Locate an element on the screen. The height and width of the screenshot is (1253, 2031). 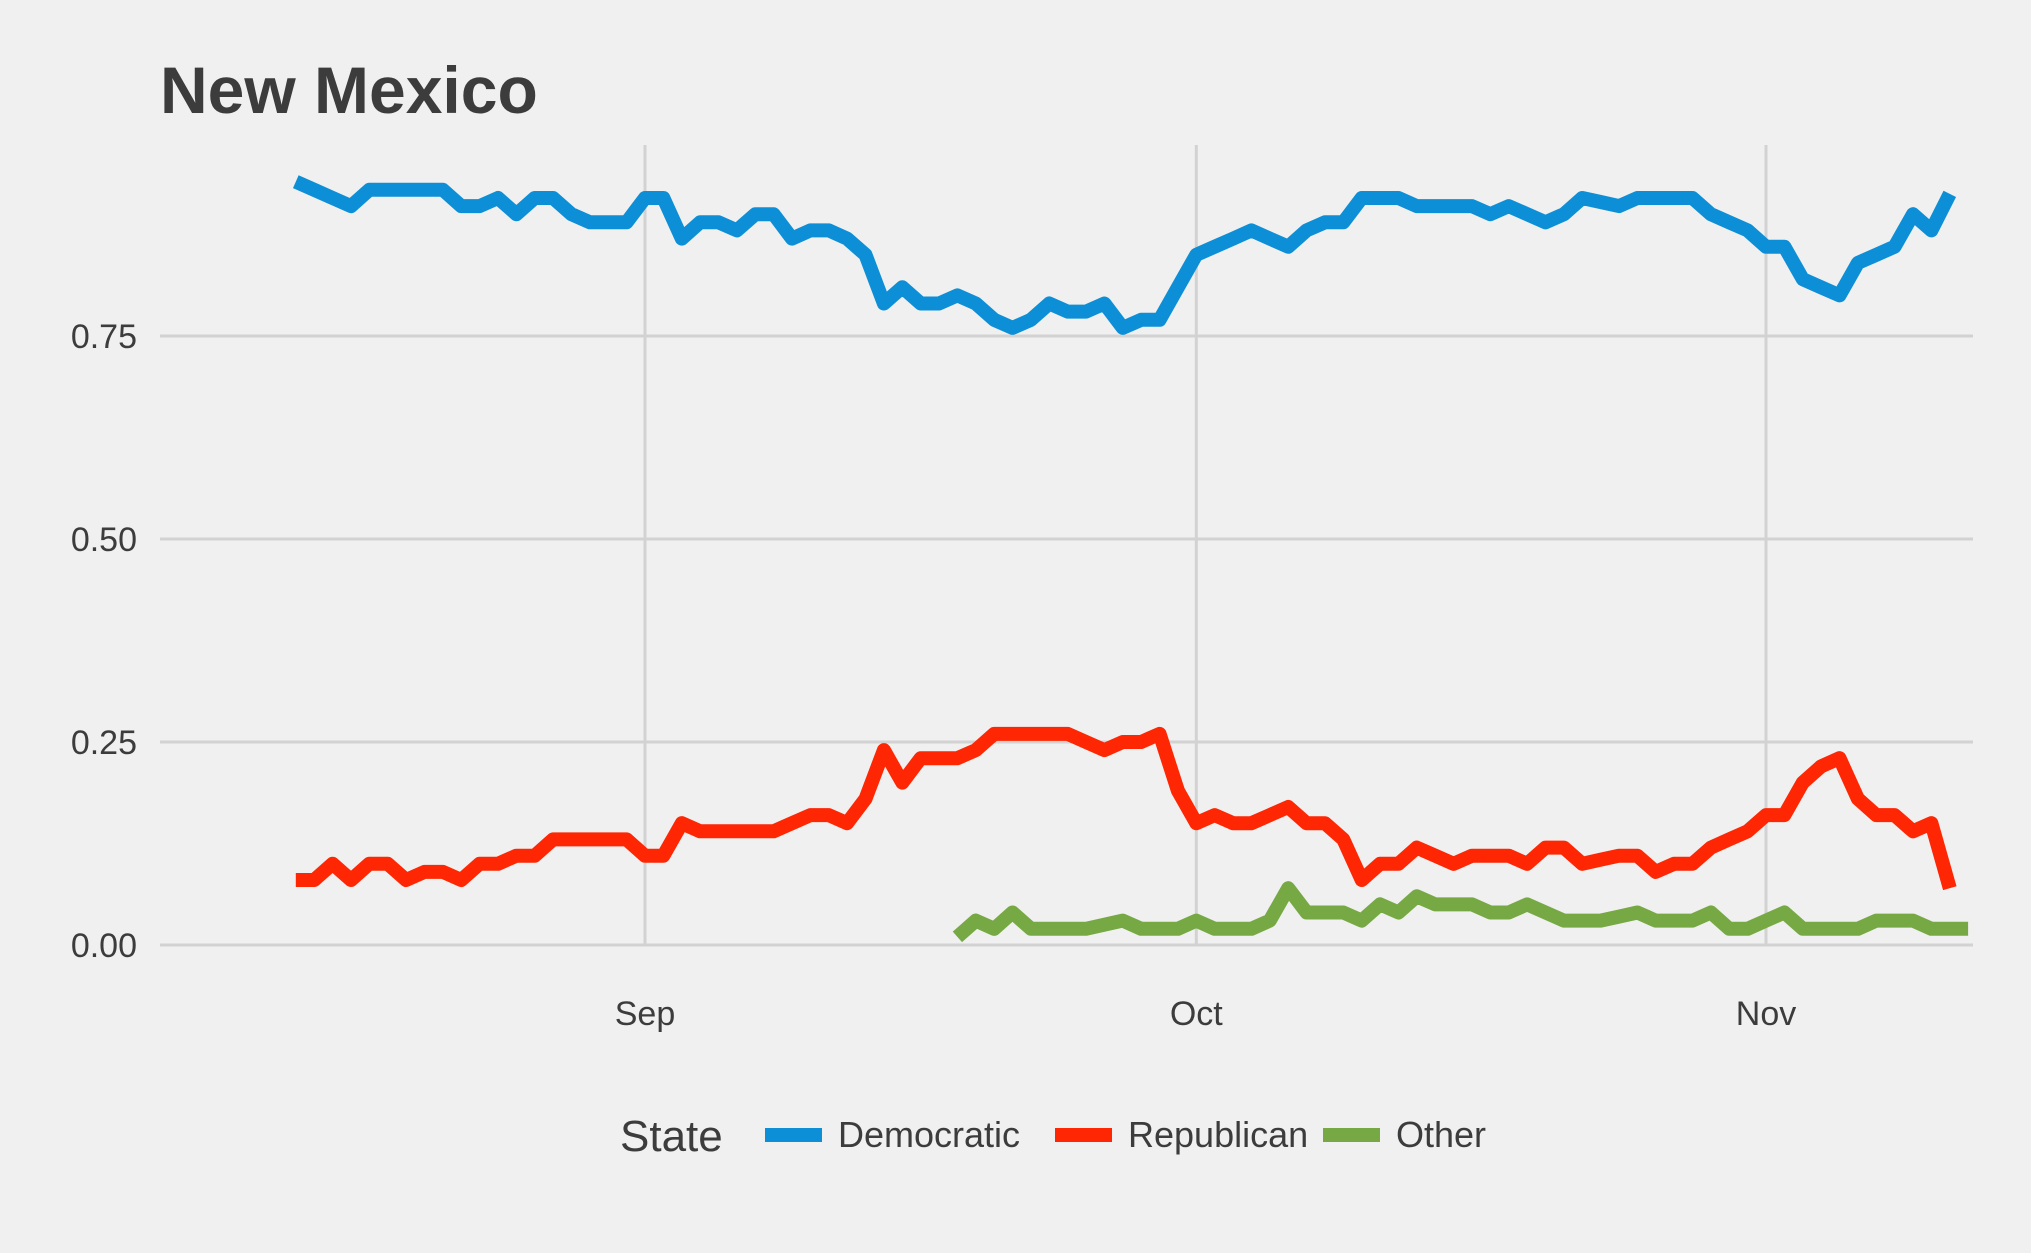
x-axis-ticks: Sep Oct Nov is located at coordinates (1205, 1014).